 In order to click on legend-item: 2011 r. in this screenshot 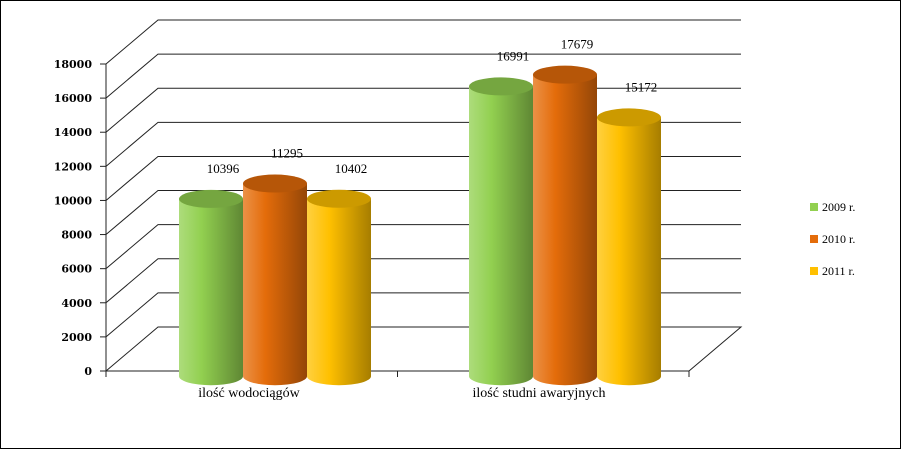, I will do `click(832, 271)`.